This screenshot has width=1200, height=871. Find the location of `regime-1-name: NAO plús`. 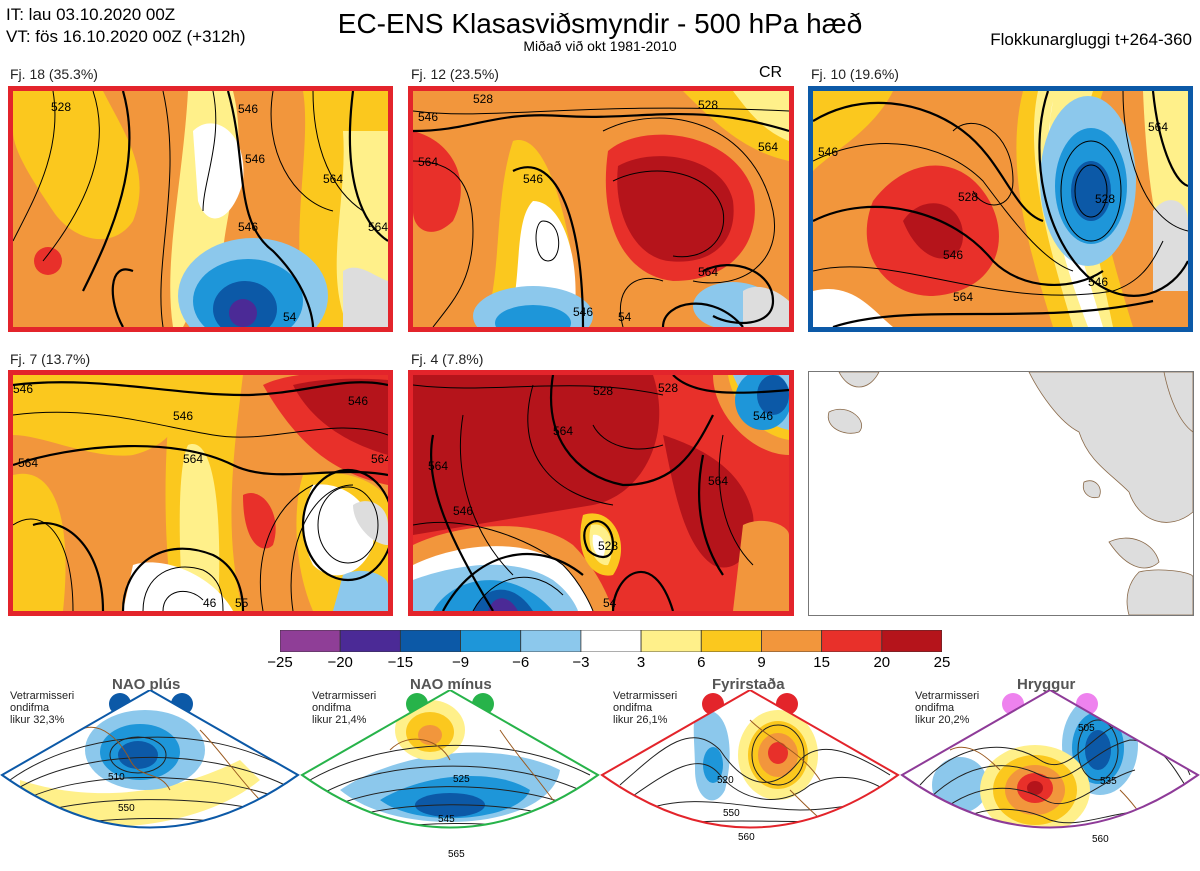

regime-1-name: NAO plús is located at coordinates (146, 684).